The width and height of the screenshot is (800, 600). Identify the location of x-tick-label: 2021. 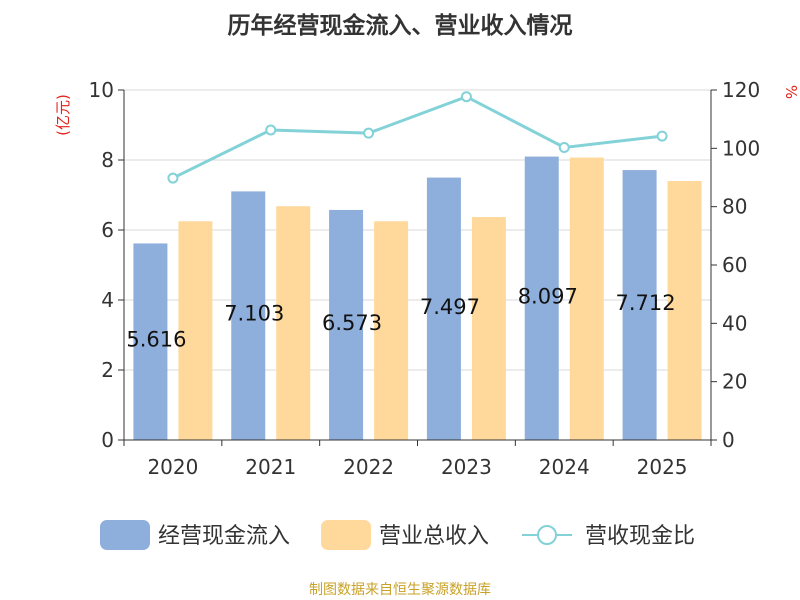
(270, 467).